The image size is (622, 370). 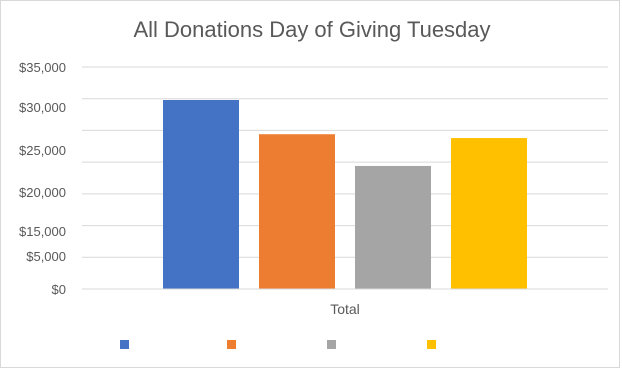 What do you see at coordinates (42, 107) in the screenshot?
I see `y-tick-label: $30,000` at bounding box center [42, 107].